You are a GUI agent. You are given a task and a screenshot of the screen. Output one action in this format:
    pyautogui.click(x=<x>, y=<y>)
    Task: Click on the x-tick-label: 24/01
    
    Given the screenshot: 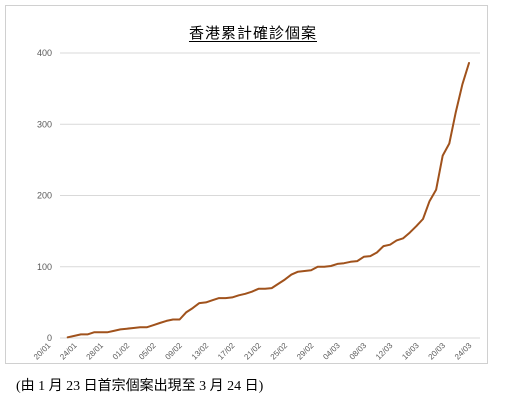 What is the action you would take?
    pyautogui.click(x=68, y=351)
    